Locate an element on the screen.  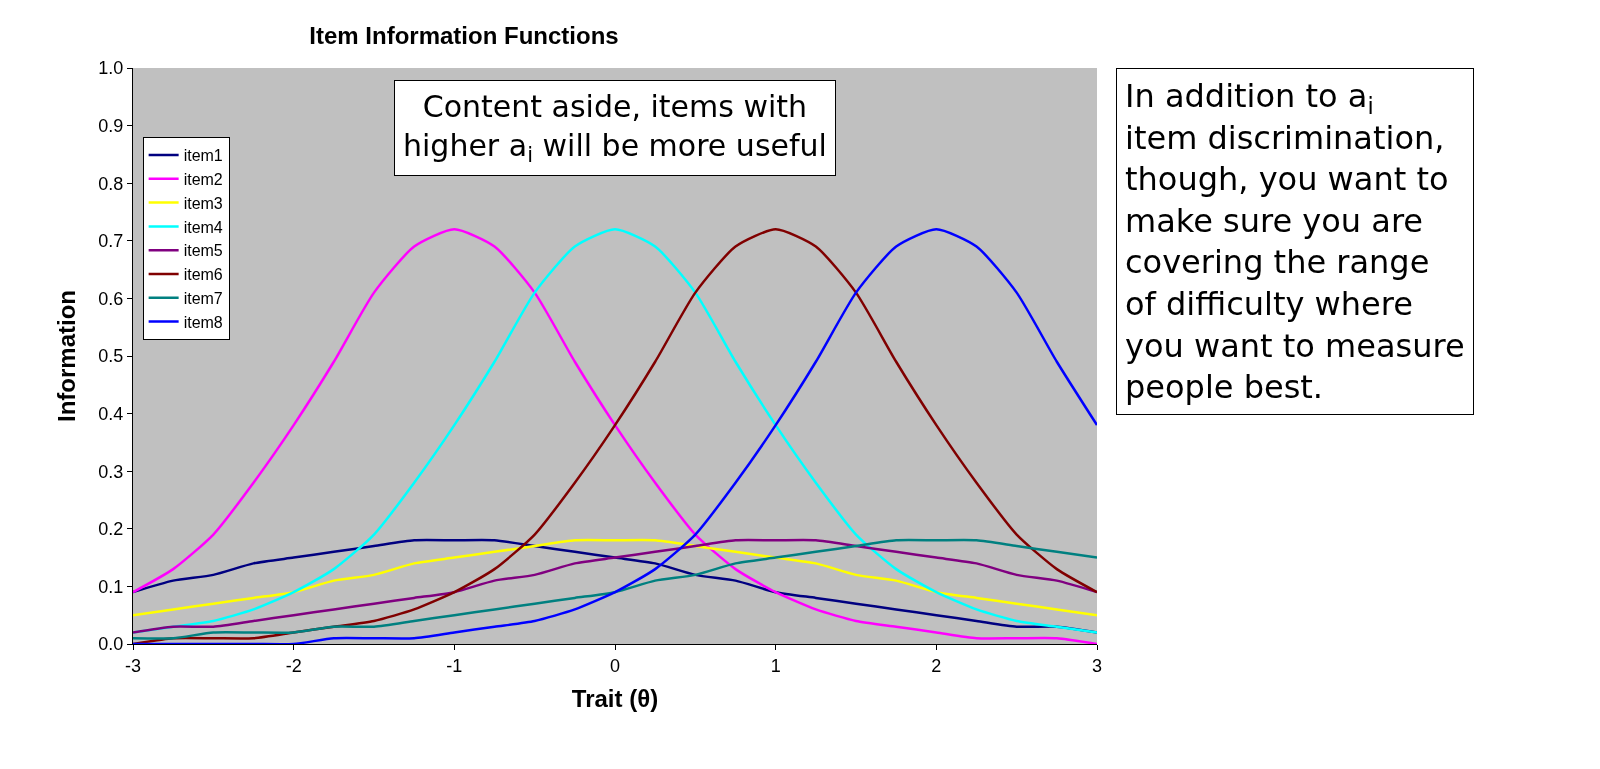
y-axis-title: Information is located at coordinates (67, 356).